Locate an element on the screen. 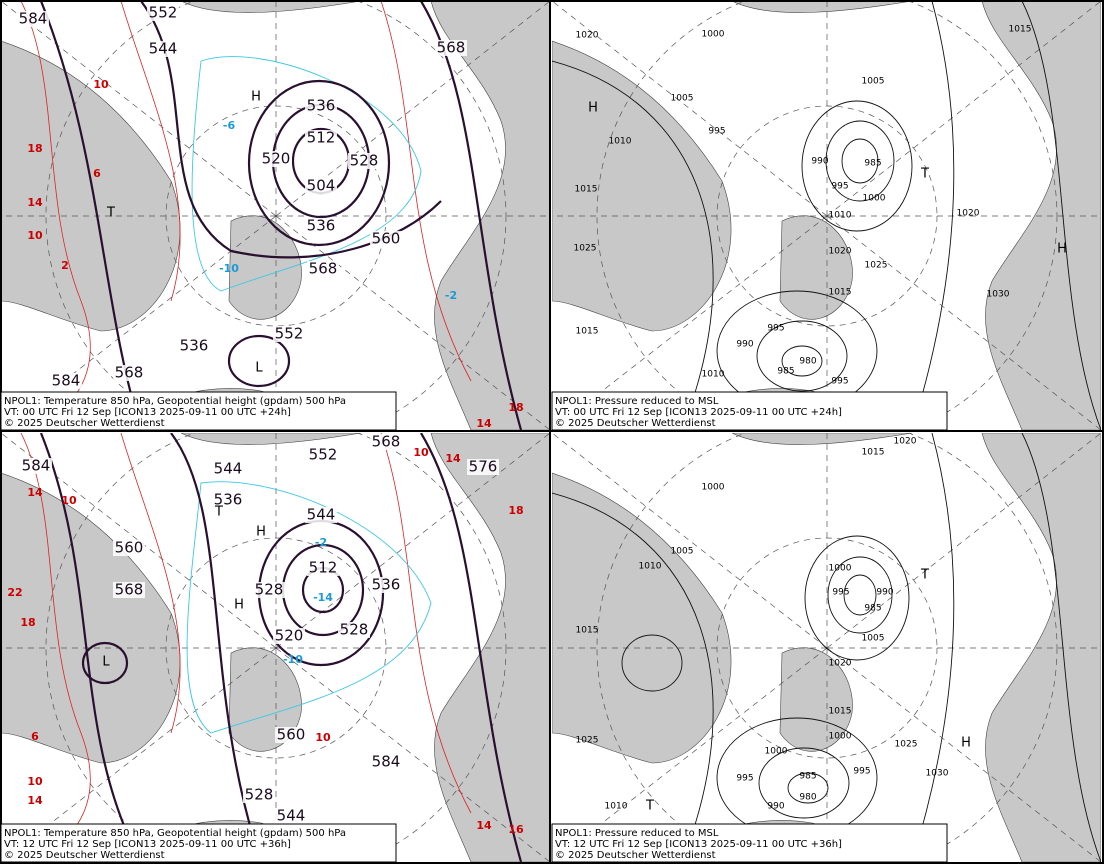 This screenshot has height=864, width=1104. contour-label: -10 is located at coordinates (293, 659).